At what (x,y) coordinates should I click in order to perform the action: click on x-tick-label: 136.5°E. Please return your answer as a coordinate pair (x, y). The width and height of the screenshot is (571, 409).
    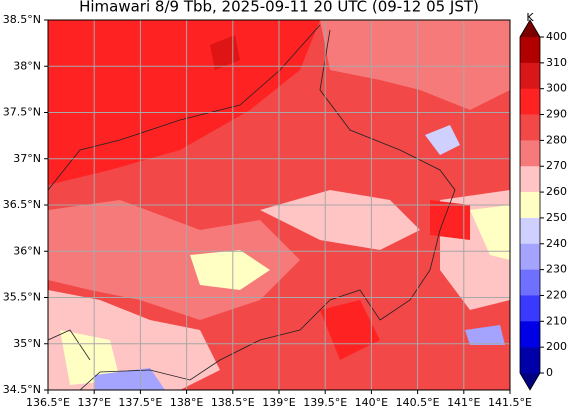
    Looking at the image, I should click on (48, 402).